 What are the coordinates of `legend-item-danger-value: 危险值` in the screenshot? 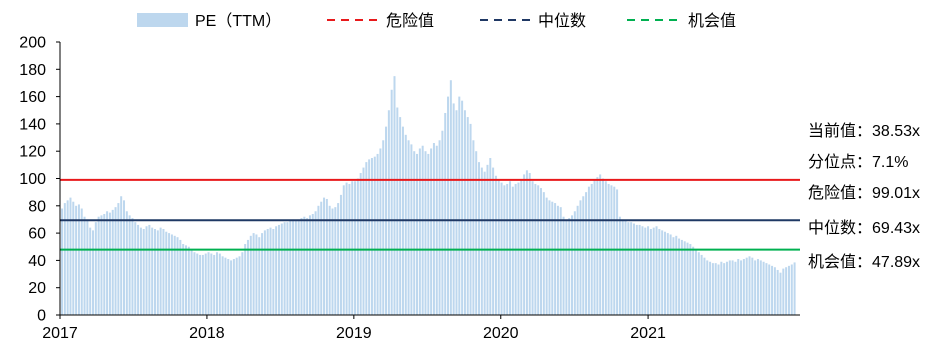 It's located at (380, 20).